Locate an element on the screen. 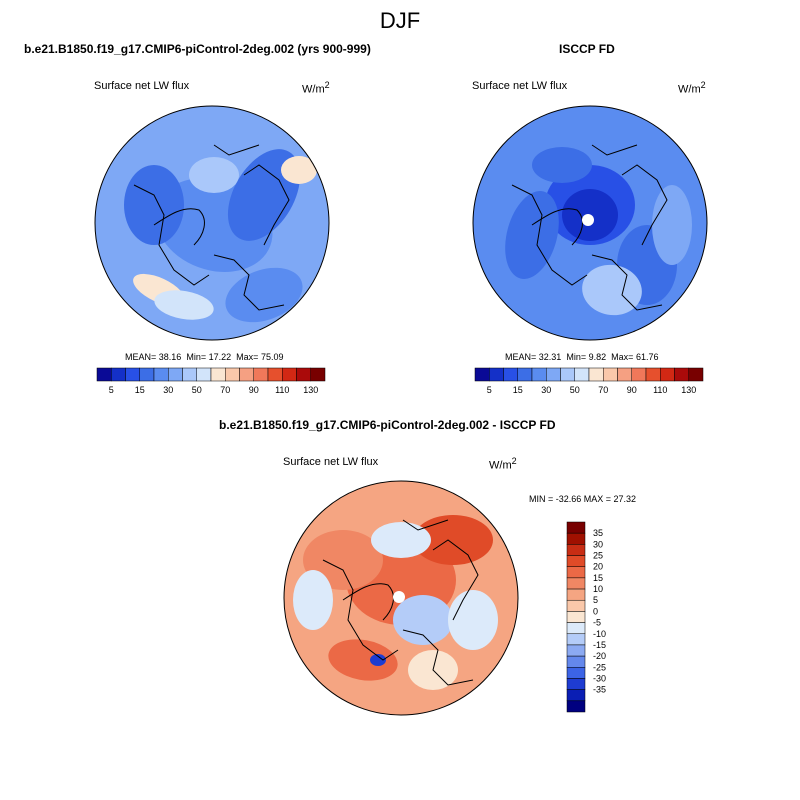  right-units-exponent: 2 is located at coordinates (703, 85).